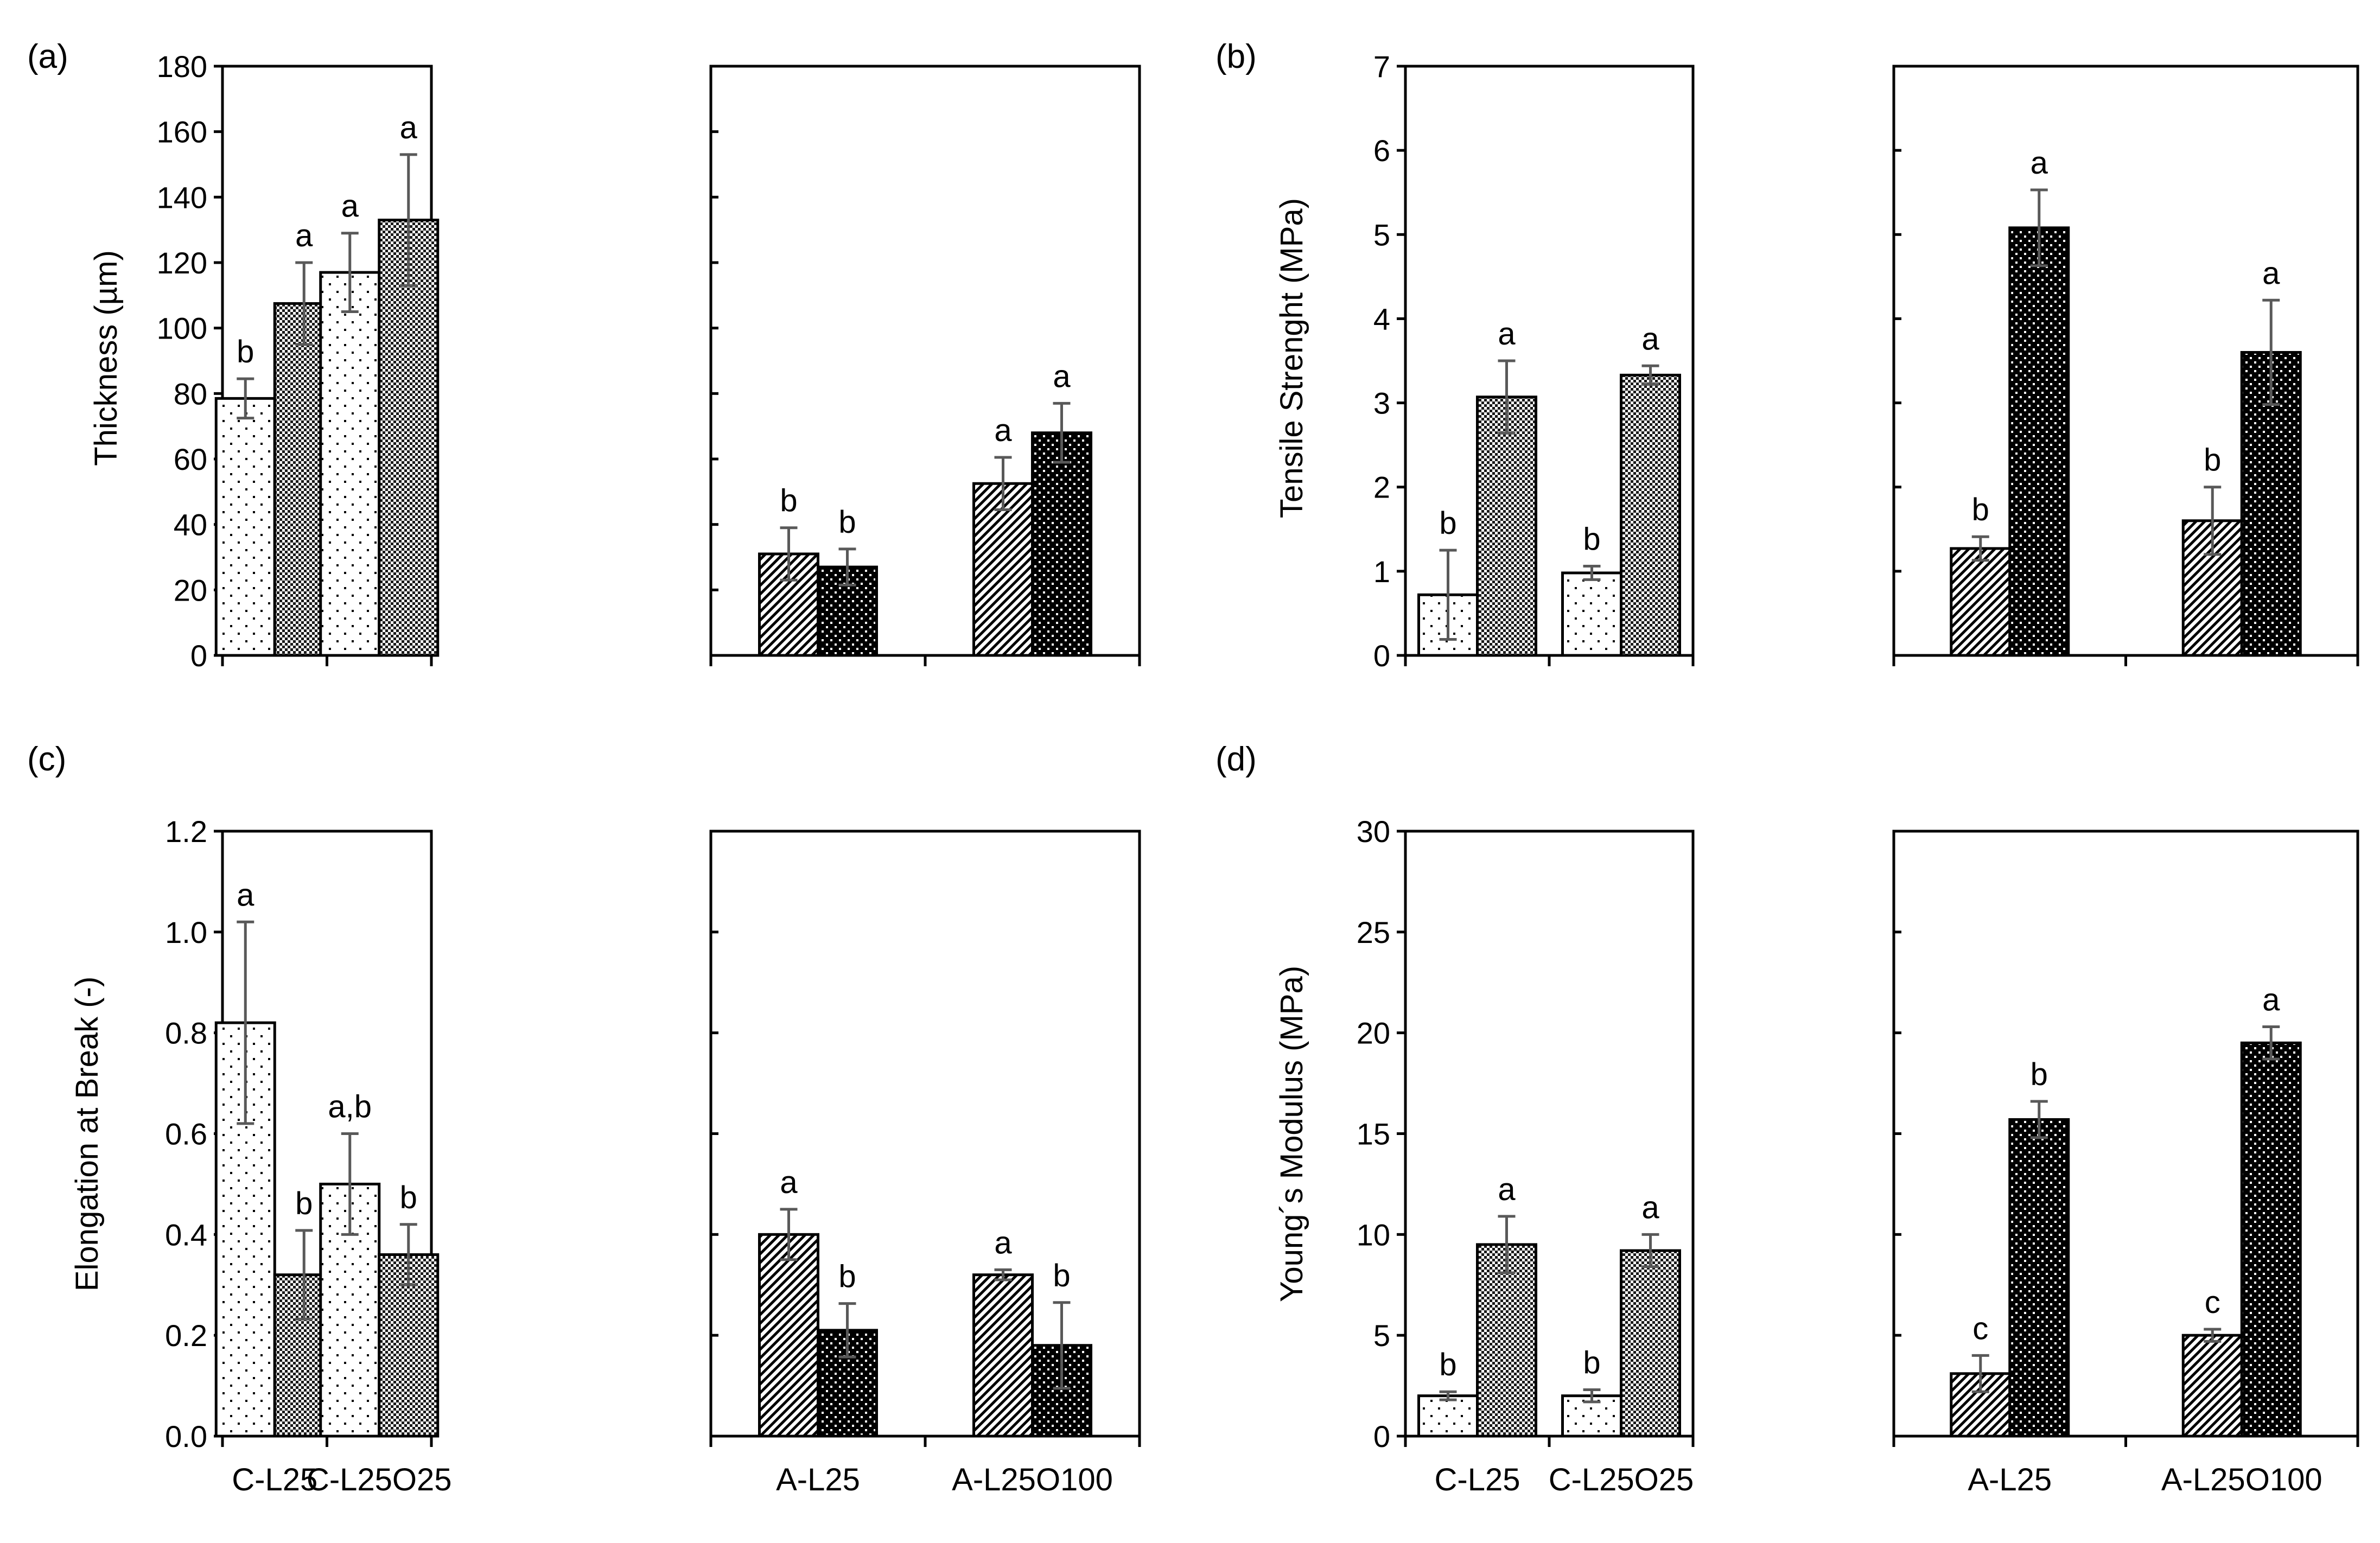 This screenshot has height=1543, width=2380. What do you see at coordinates (1236, 760) in the screenshot?
I see `panel-label-d: (d)` at bounding box center [1236, 760].